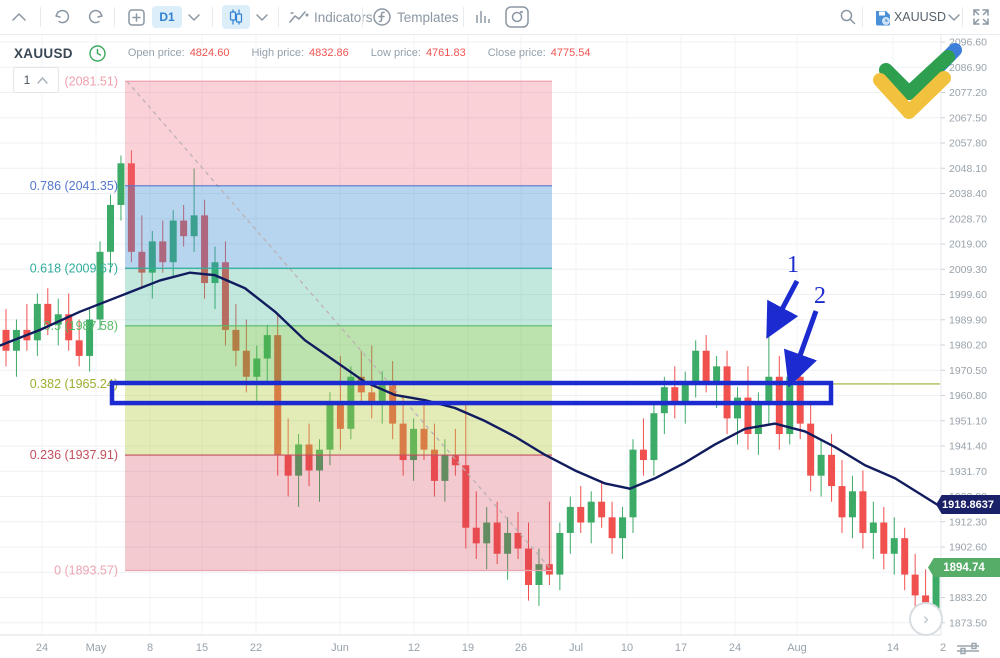 This screenshot has height=658, width=1000. I want to click on date-tick-label: May, so click(96, 648).